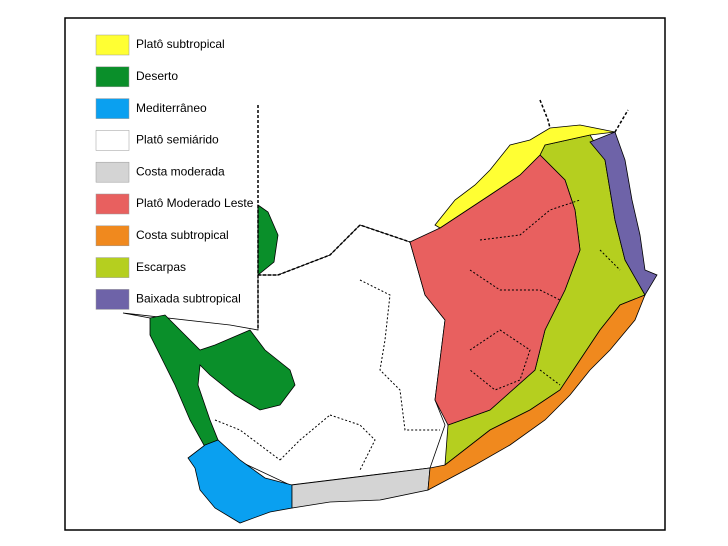 The width and height of the screenshot is (728, 546). What do you see at coordinates (182, 235) in the screenshot?
I see `legend-label: Costa subtropical` at bounding box center [182, 235].